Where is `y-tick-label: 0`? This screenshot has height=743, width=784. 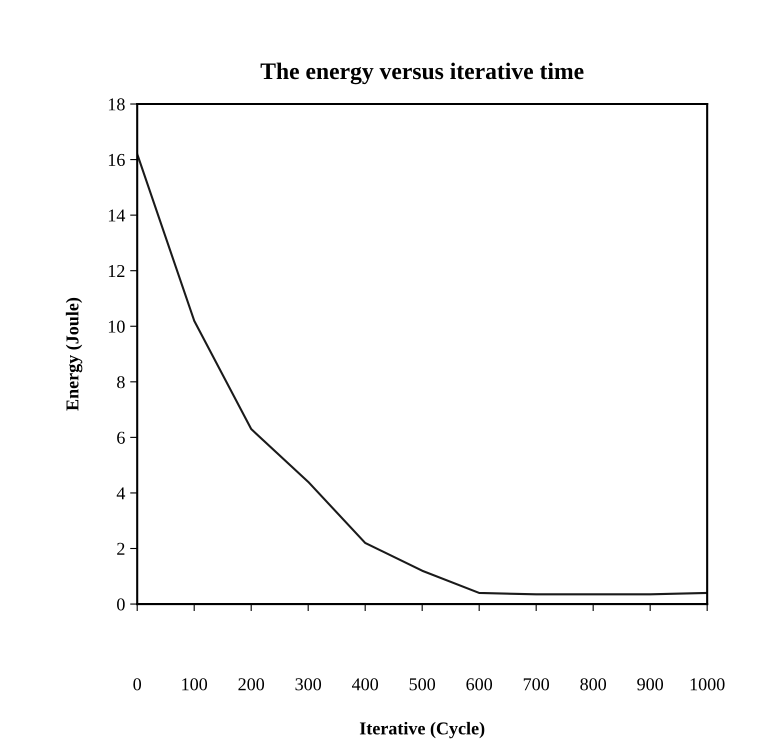 y-tick-label: 0 is located at coordinates (121, 604).